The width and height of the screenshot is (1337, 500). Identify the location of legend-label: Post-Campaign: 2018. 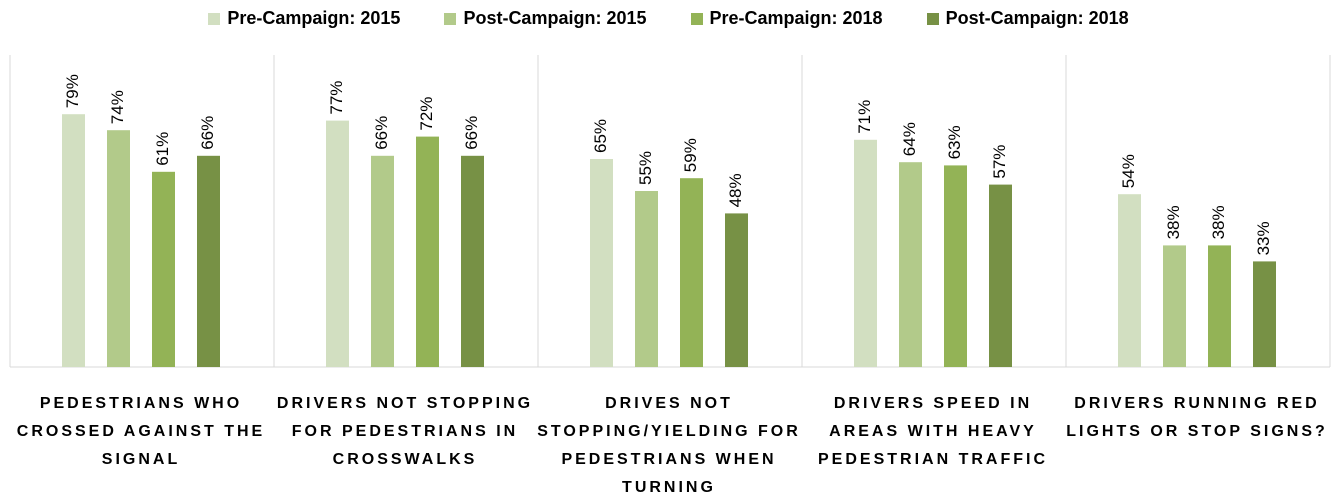
(1037, 18).